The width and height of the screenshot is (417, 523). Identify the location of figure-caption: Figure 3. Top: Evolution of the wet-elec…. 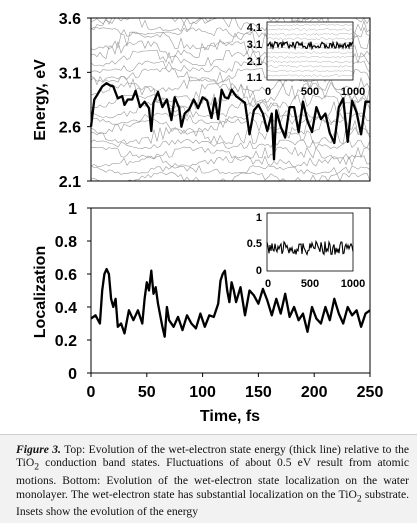
(212, 481).